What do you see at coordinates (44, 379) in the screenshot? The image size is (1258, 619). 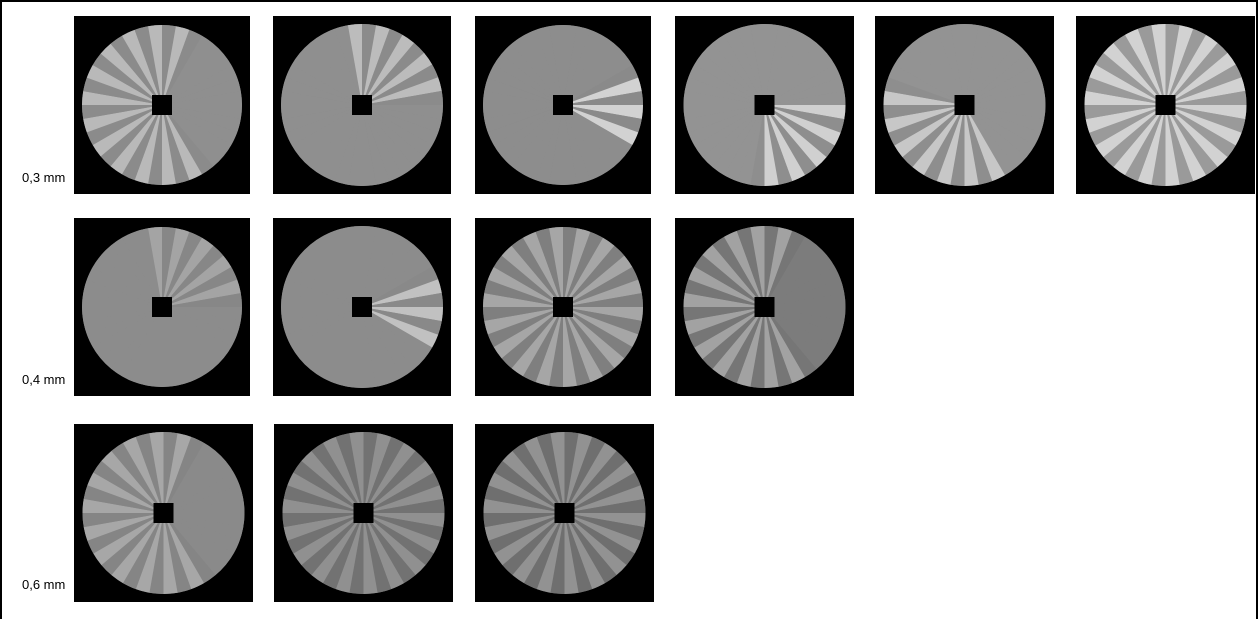 I see `row-label-0-4mm: 0,4 mm` at bounding box center [44, 379].